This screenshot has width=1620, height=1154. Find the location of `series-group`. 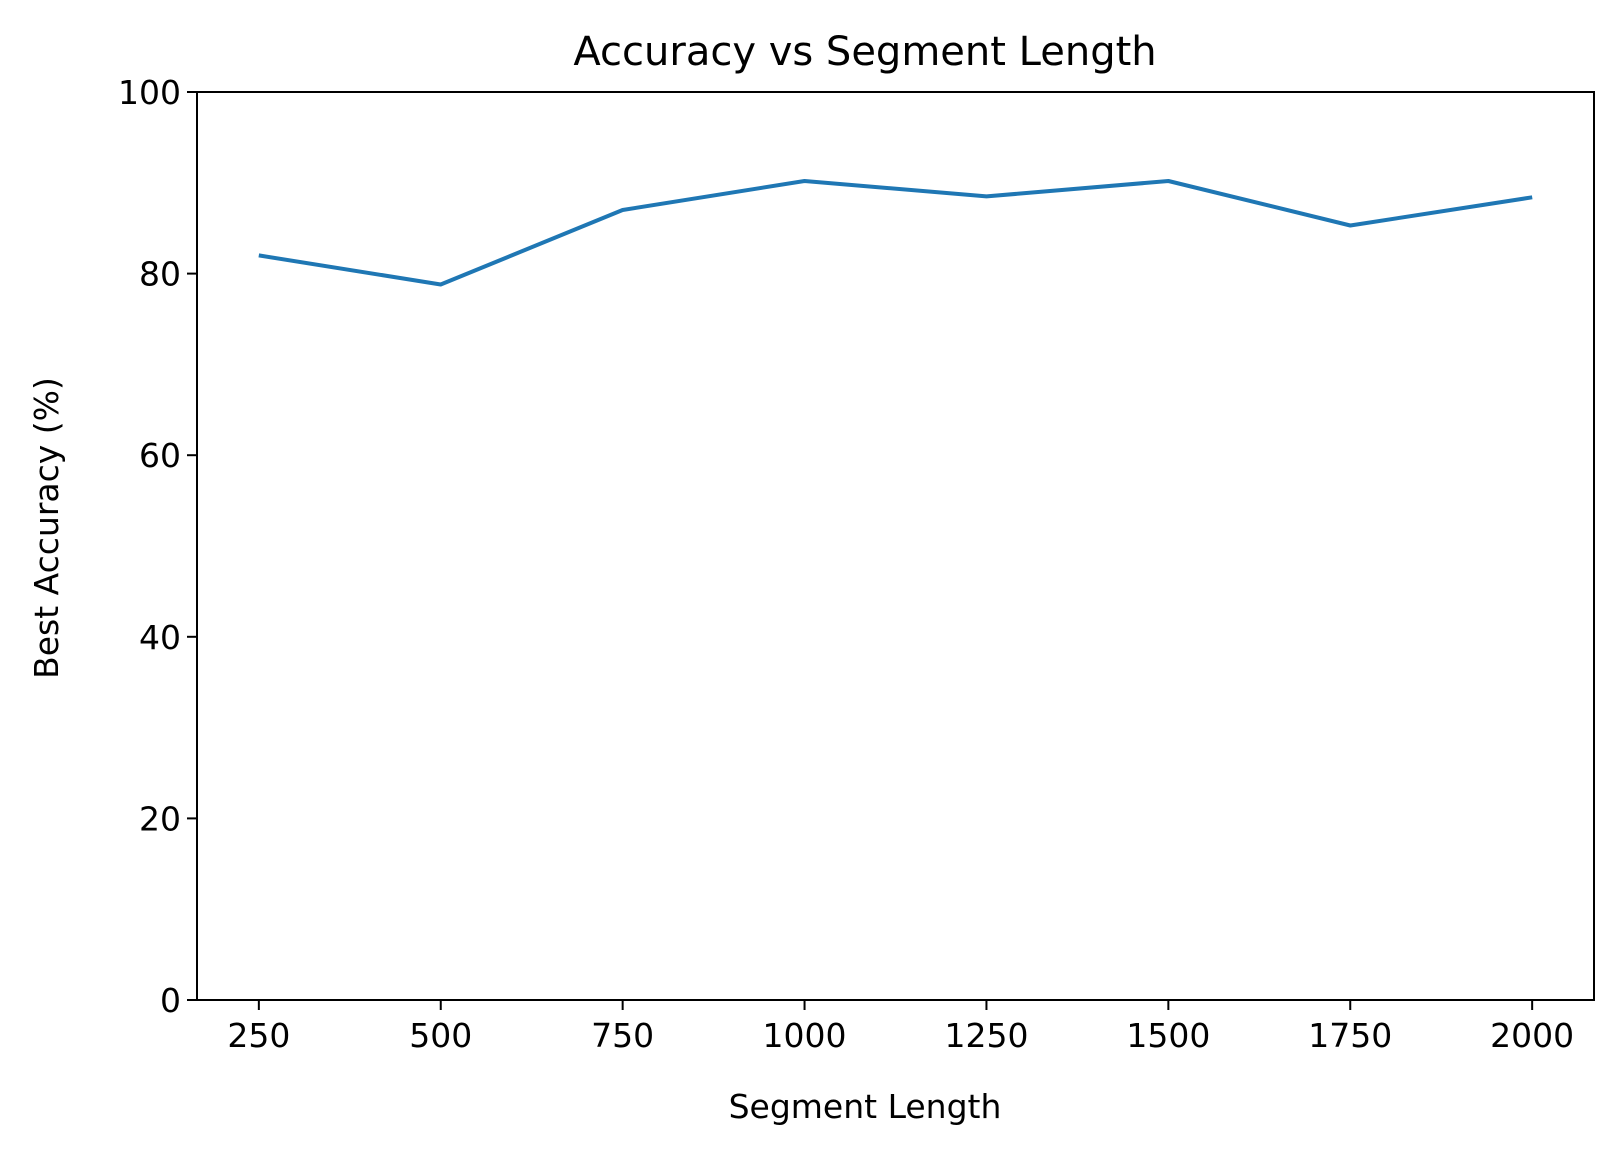

series-group is located at coordinates (895, 233).